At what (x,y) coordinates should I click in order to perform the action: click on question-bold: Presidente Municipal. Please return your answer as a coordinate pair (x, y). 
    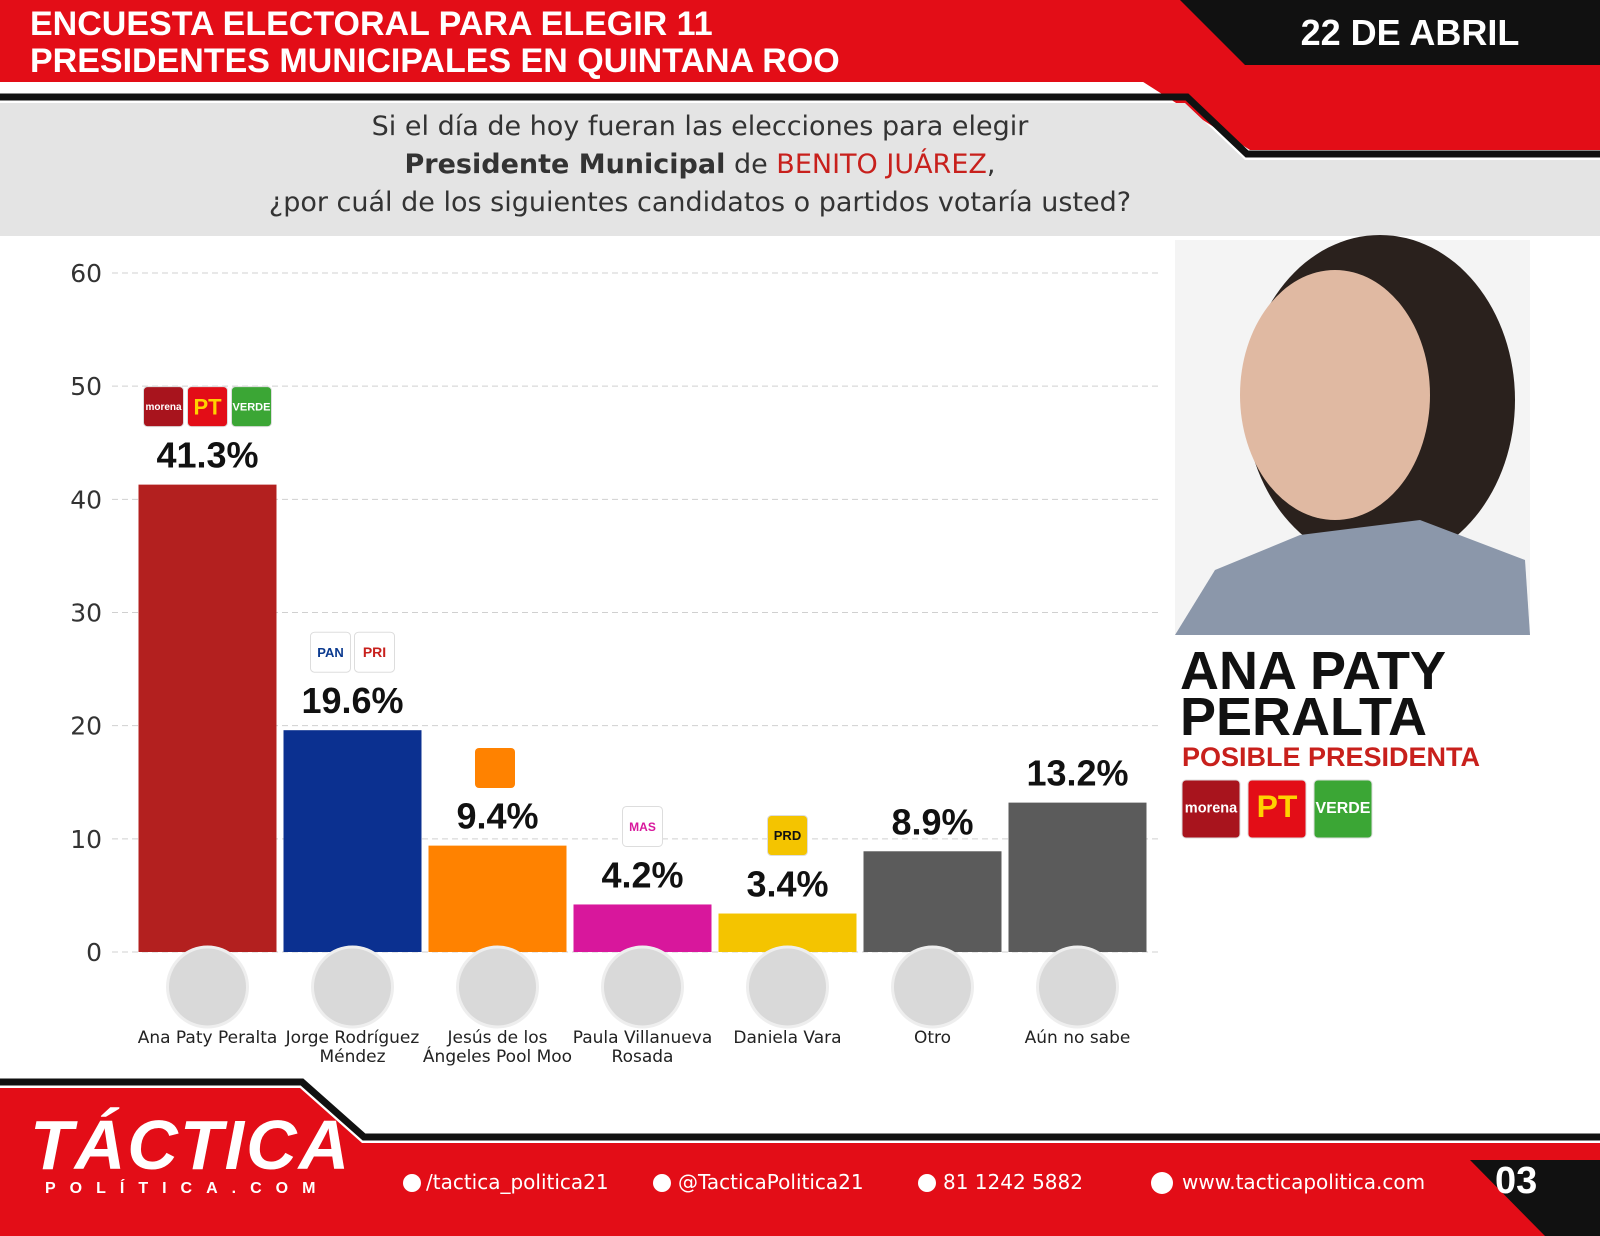
    Looking at the image, I should click on (565, 164).